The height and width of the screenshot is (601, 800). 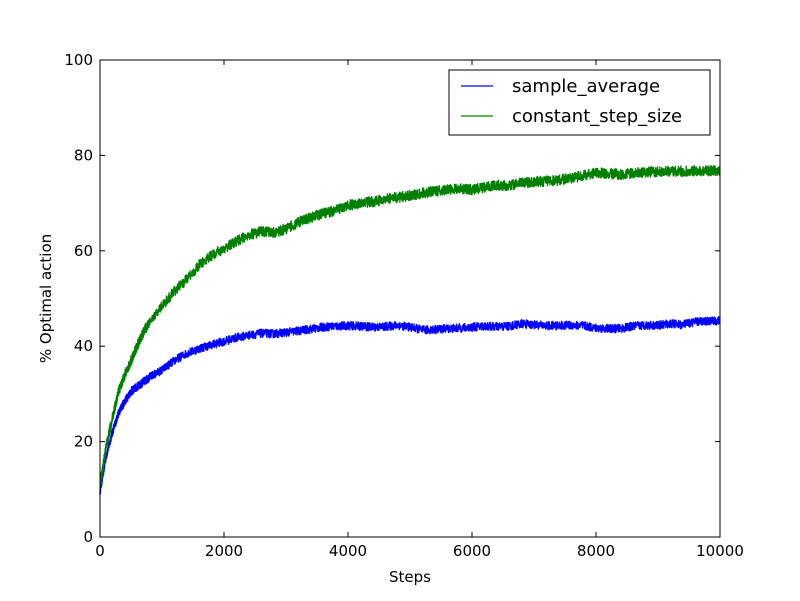 I want to click on y-tick-label: 40, so click(x=83, y=346).